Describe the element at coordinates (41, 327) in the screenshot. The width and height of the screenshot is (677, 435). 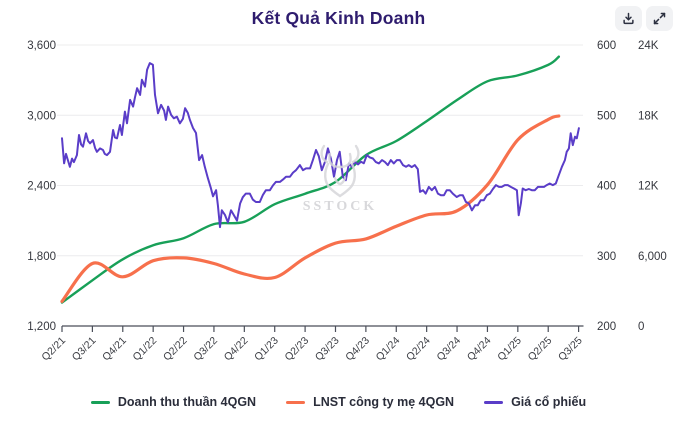
I see `y-axis-label-left: 1,200` at that location.